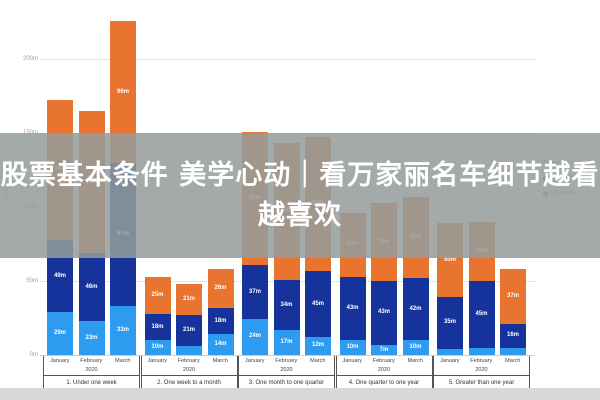 The height and width of the screenshot is (400, 600). I want to click on bar-value-label: 29m, so click(59, 333).